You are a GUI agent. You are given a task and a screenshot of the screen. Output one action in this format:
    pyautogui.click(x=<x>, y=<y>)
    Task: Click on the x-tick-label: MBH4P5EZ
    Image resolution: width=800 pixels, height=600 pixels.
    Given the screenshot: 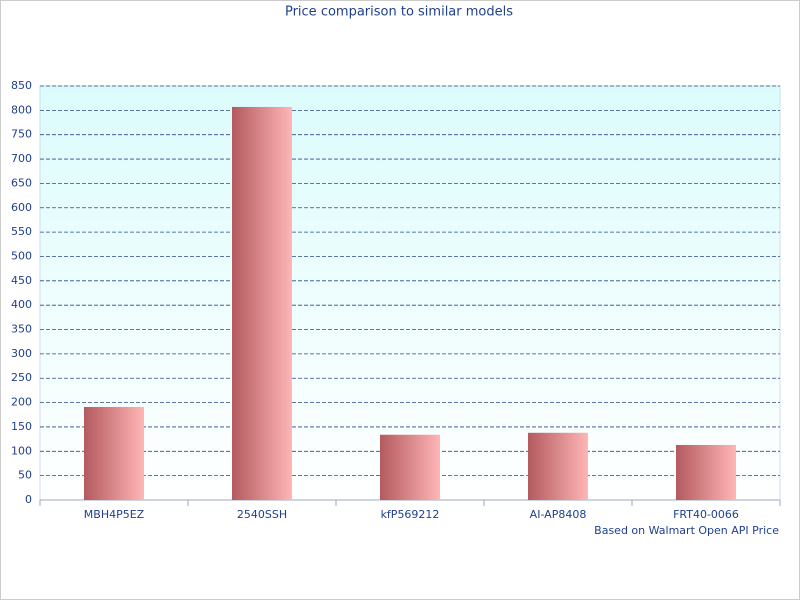 What is the action you would take?
    pyautogui.click(x=114, y=514)
    